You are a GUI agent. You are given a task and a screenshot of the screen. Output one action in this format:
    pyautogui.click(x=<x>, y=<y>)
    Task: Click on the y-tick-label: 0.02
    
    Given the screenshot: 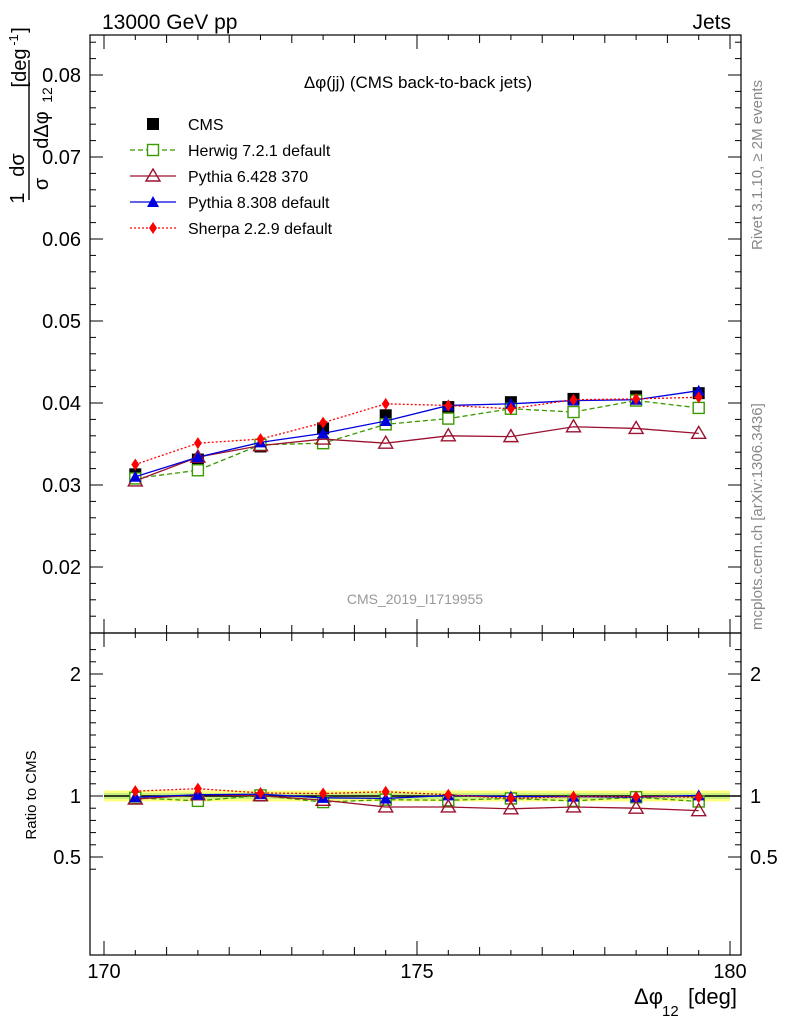 What is the action you would take?
    pyautogui.click(x=61, y=568)
    